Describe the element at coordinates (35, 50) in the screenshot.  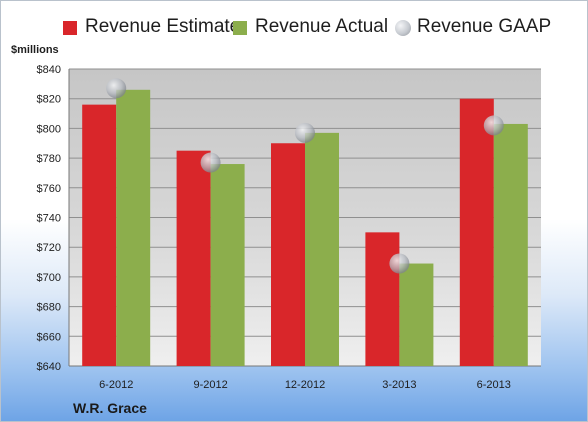
I see `y-axis-unit-label: $millions` at that location.